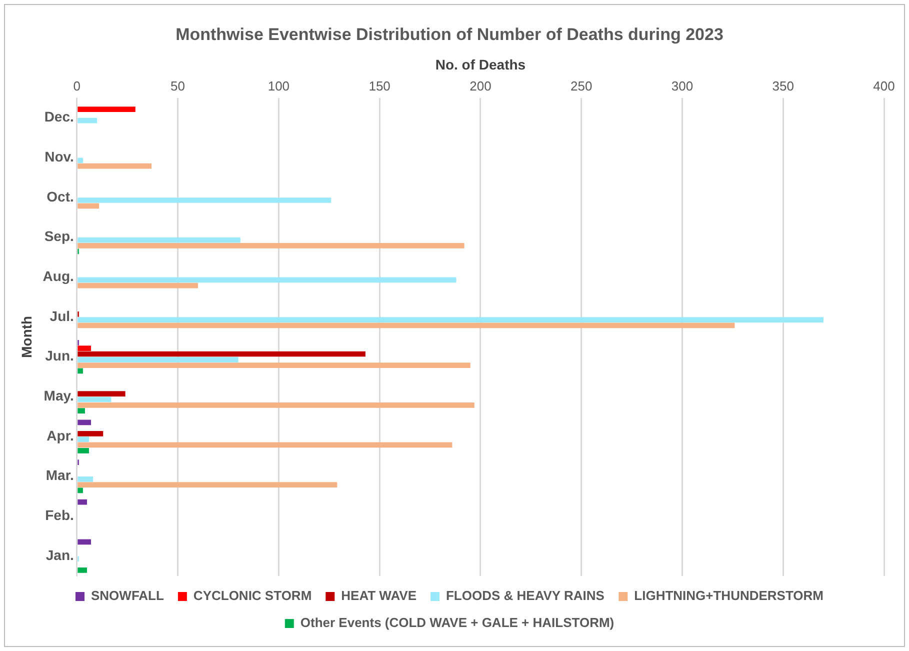 The width and height of the screenshot is (909, 651). Describe the element at coordinates (60, 435) in the screenshot. I see `y-tick-label: Apr.` at that location.